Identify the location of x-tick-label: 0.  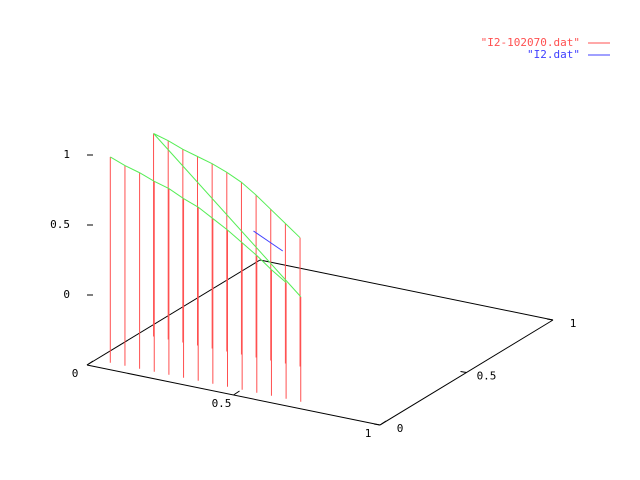
(75, 373).